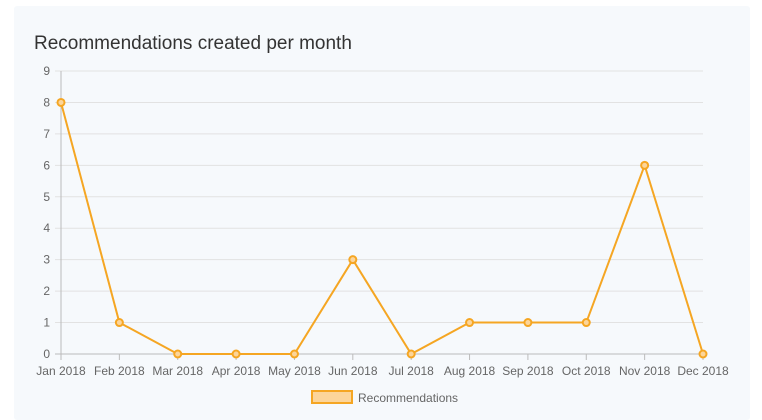  Describe the element at coordinates (586, 371) in the screenshot. I see `x-tick-label: Oct 2018` at that location.